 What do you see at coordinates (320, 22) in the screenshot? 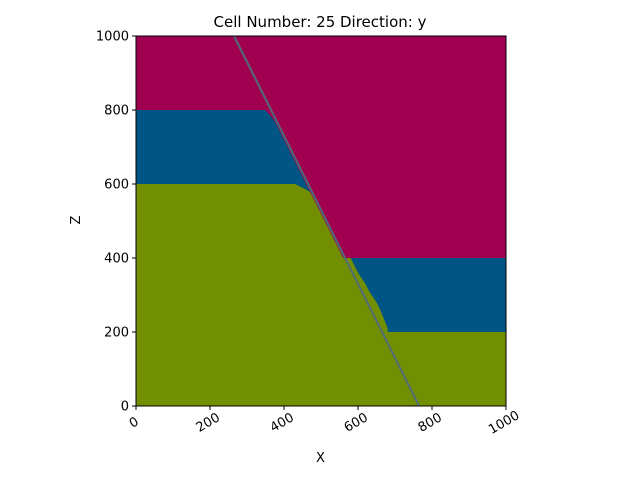
I see `chart-title: Cell Number: 25 Direction: y` at bounding box center [320, 22].